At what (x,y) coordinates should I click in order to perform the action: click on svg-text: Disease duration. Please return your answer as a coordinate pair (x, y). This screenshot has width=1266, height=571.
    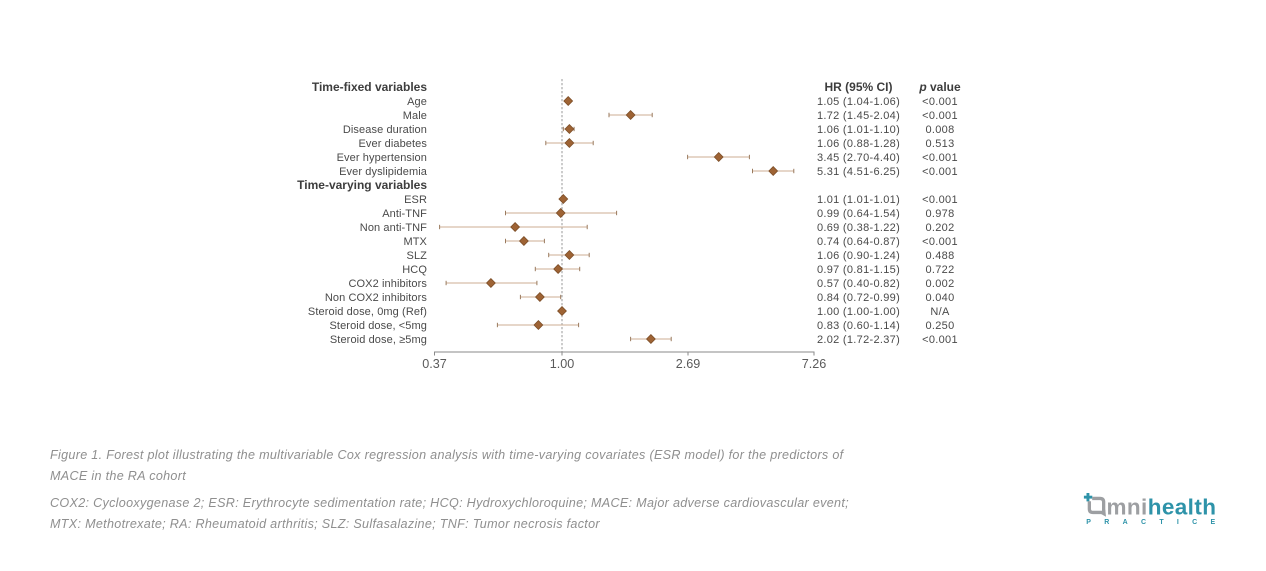
    Looking at the image, I should click on (385, 130).